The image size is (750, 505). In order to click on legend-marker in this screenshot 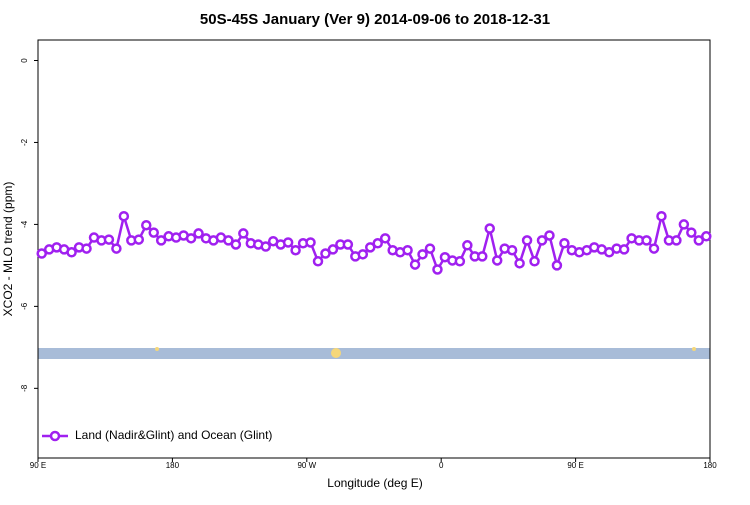, I will do `click(55, 436)`.